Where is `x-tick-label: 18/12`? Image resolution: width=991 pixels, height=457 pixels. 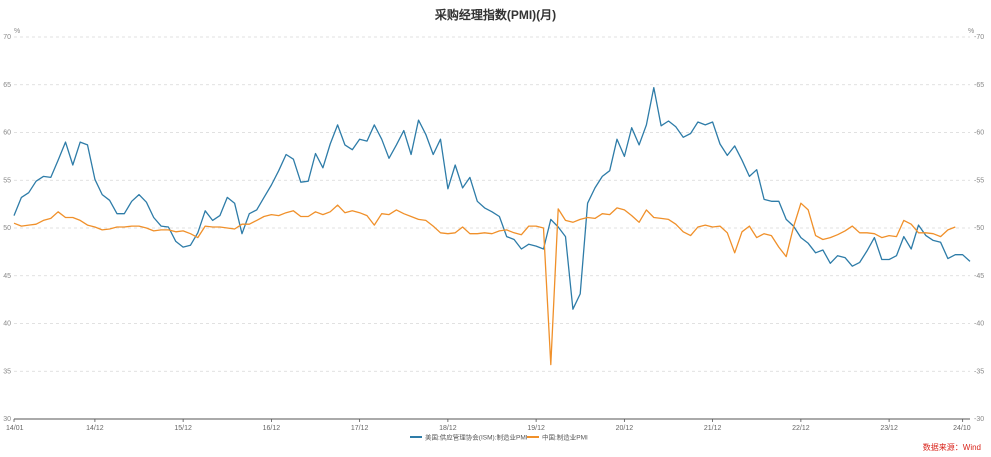
x-tick-label: 18/12 is located at coordinates (448, 428).